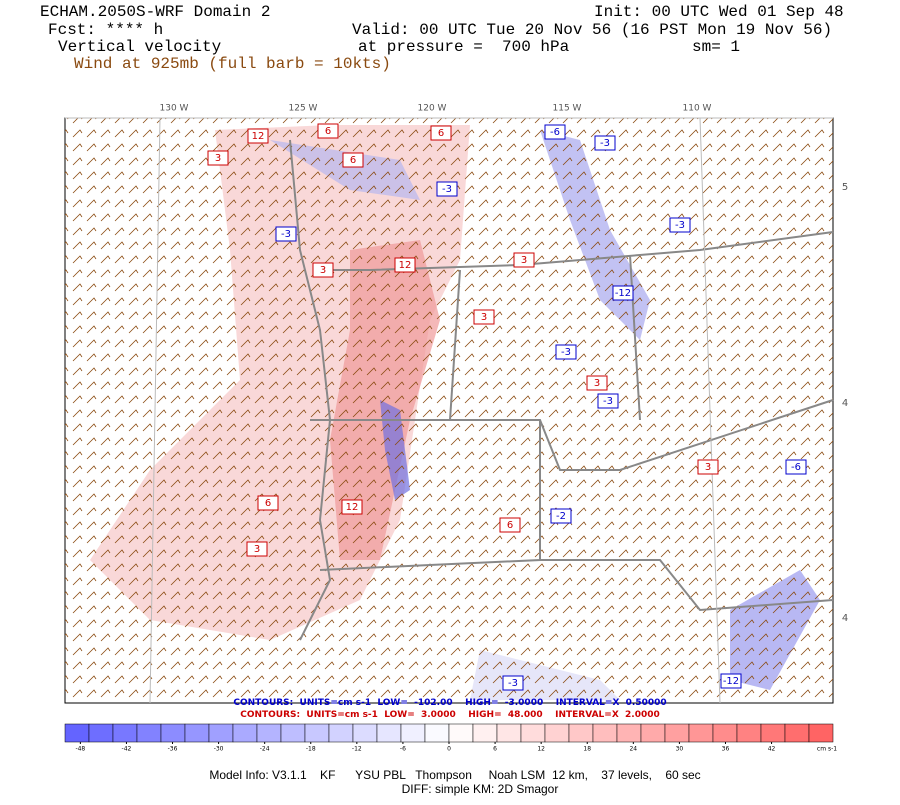  What do you see at coordinates (697, 109) in the screenshot?
I see `longitude-label: 110 W` at bounding box center [697, 109].